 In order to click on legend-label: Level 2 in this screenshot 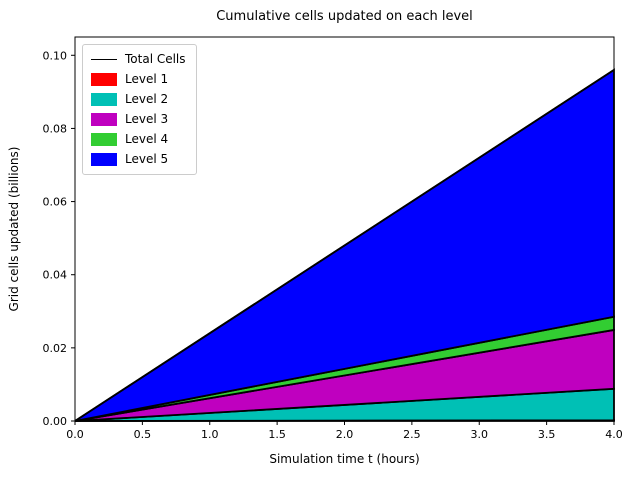, I will do `click(147, 99)`.